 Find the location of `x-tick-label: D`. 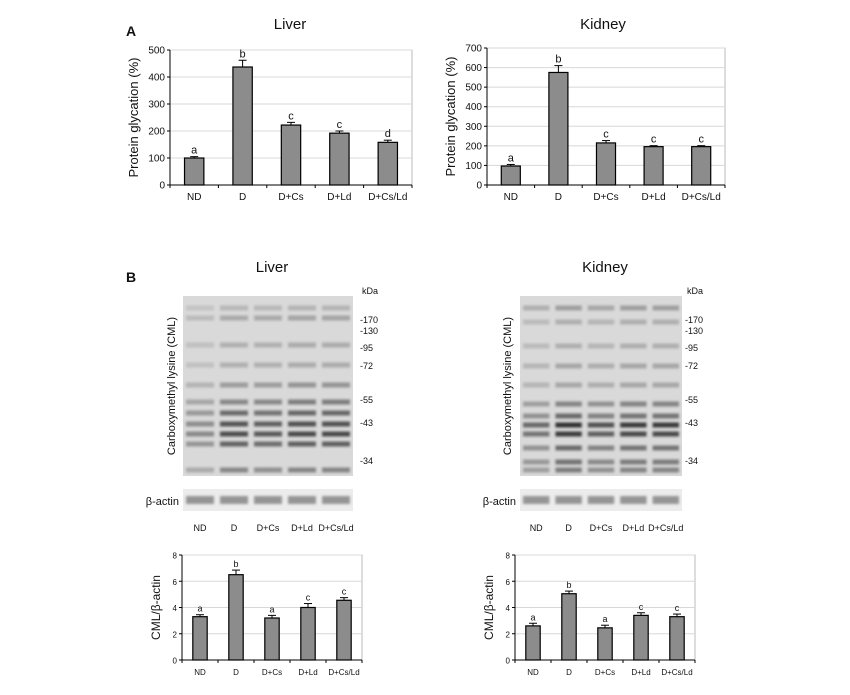

x-tick-label: D is located at coordinates (236, 672).